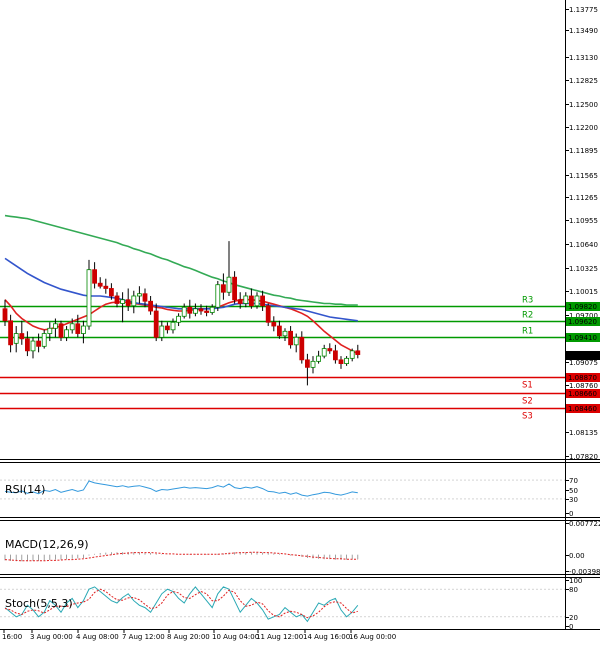  Describe the element at coordinates (583, 321) in the screenshot. I see `level-tag-r2` at that location.